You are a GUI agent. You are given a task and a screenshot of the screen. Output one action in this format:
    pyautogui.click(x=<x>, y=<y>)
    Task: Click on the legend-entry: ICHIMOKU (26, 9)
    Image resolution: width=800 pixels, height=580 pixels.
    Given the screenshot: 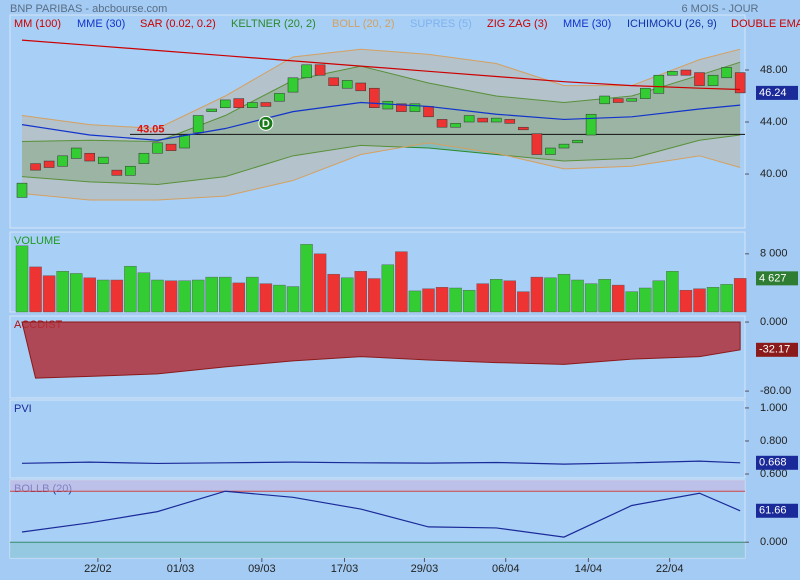 What is the action you would take?
    pyautogui.click(x=672, y=24)
    